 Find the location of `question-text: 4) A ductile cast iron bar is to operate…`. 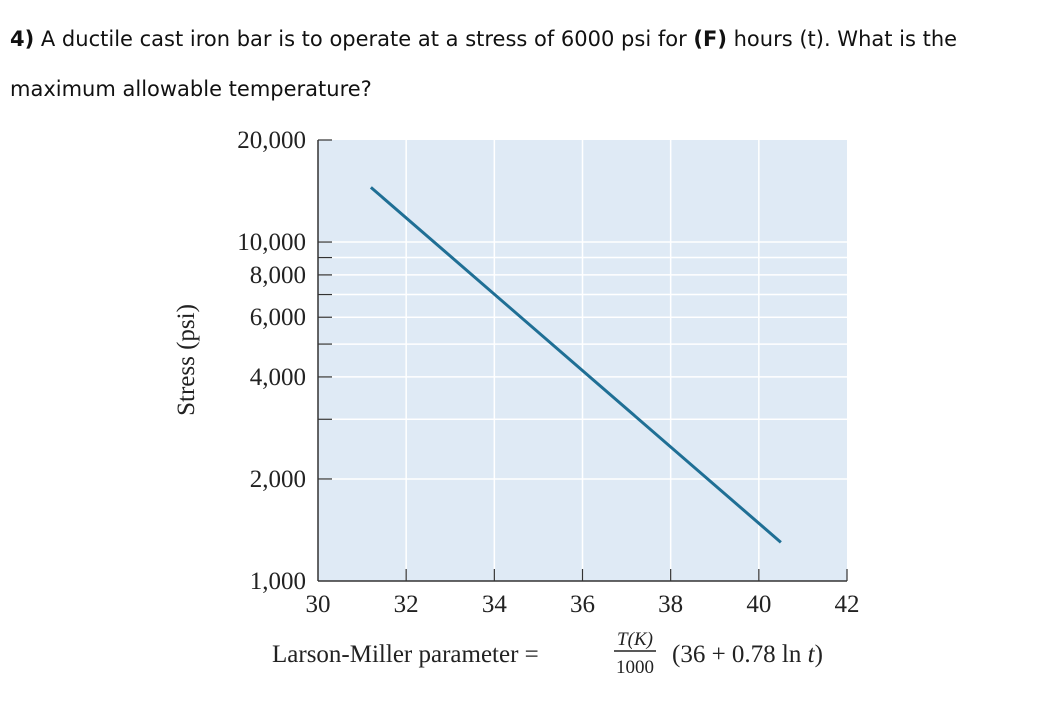

question-text: 4) A ductile cast iron bar is to operate… is located at coordinates (525, 64).